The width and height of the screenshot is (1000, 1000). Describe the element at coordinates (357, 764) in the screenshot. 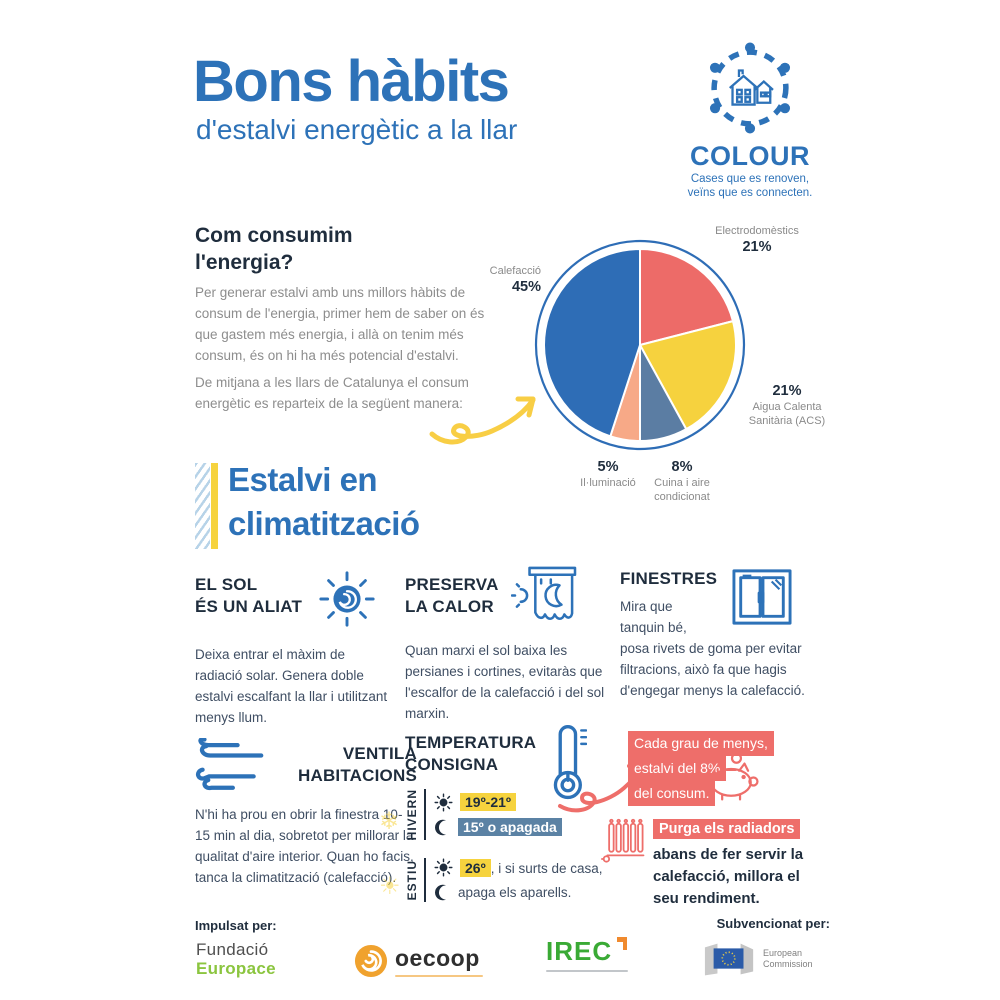

I see `tip-ventila-title: VENTILA HABITACIONS` at that location.